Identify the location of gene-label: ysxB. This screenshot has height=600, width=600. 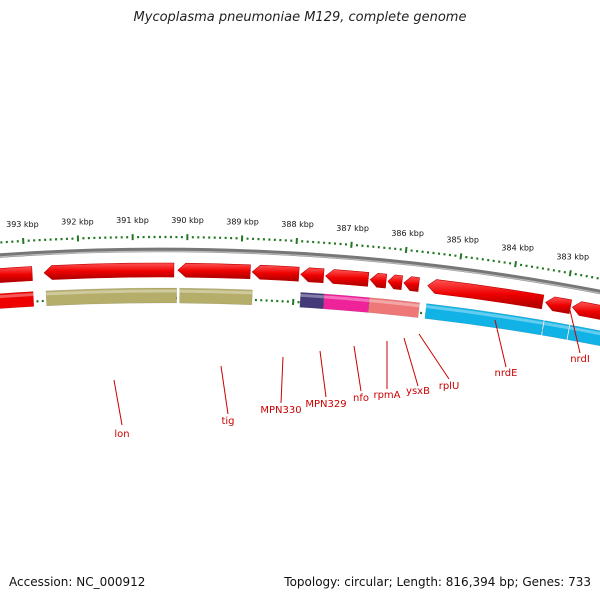
(418, 391).